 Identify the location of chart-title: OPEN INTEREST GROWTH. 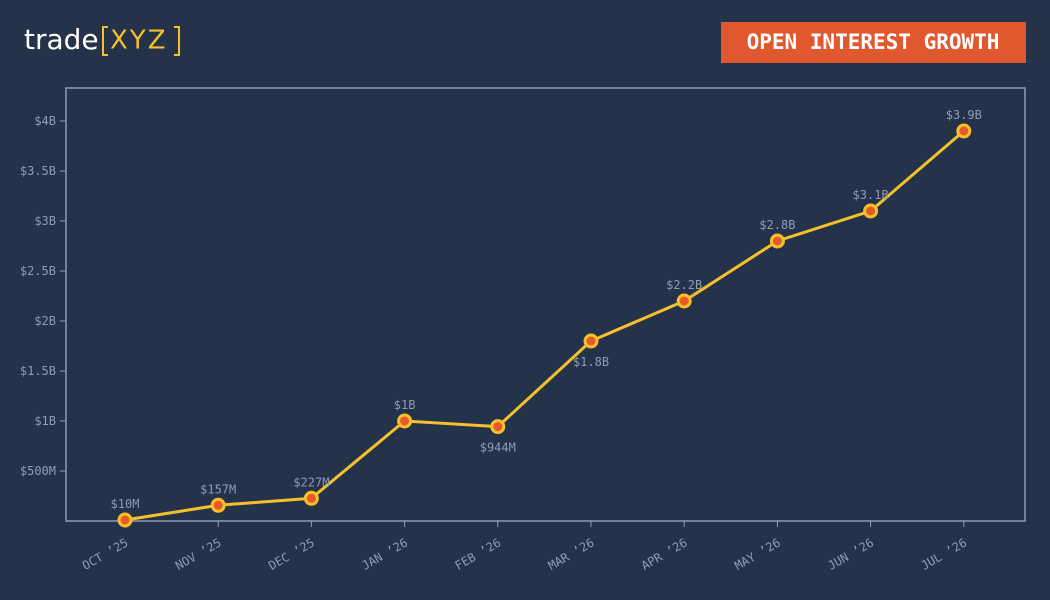
(873, 42).